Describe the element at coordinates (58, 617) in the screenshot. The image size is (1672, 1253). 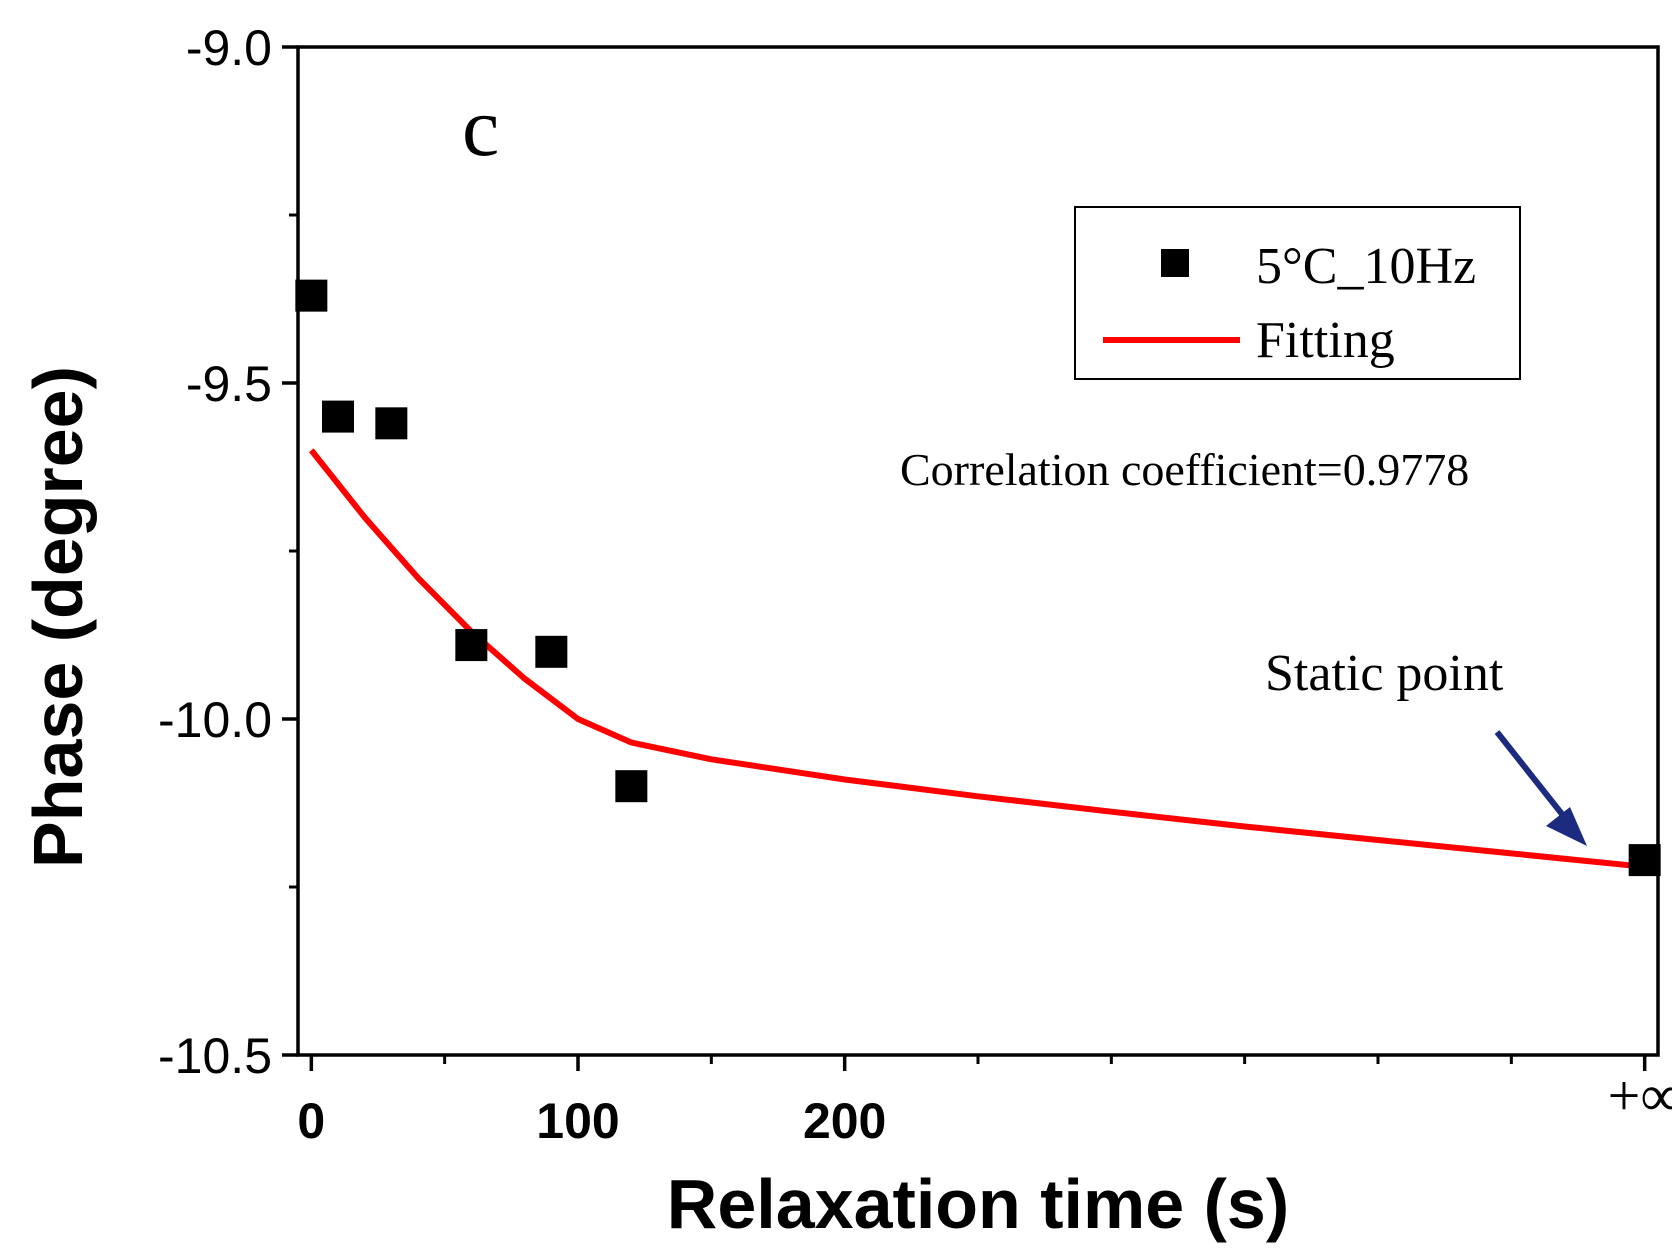
I see `y-axis-title: Phase (degree)` at that location.